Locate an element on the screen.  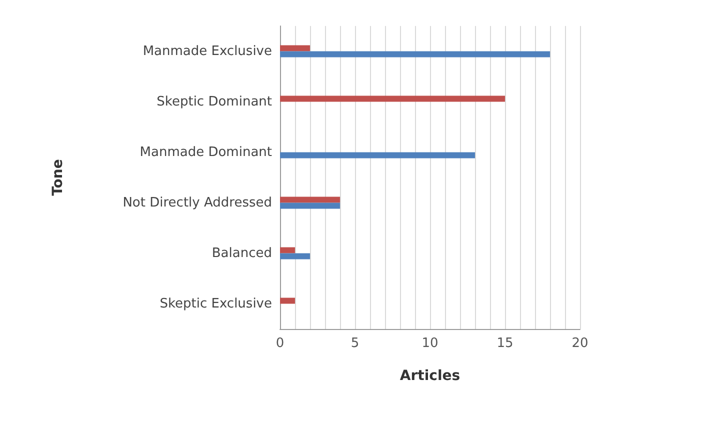
x-tick-label: 0 is located at coordinates (280, 343).